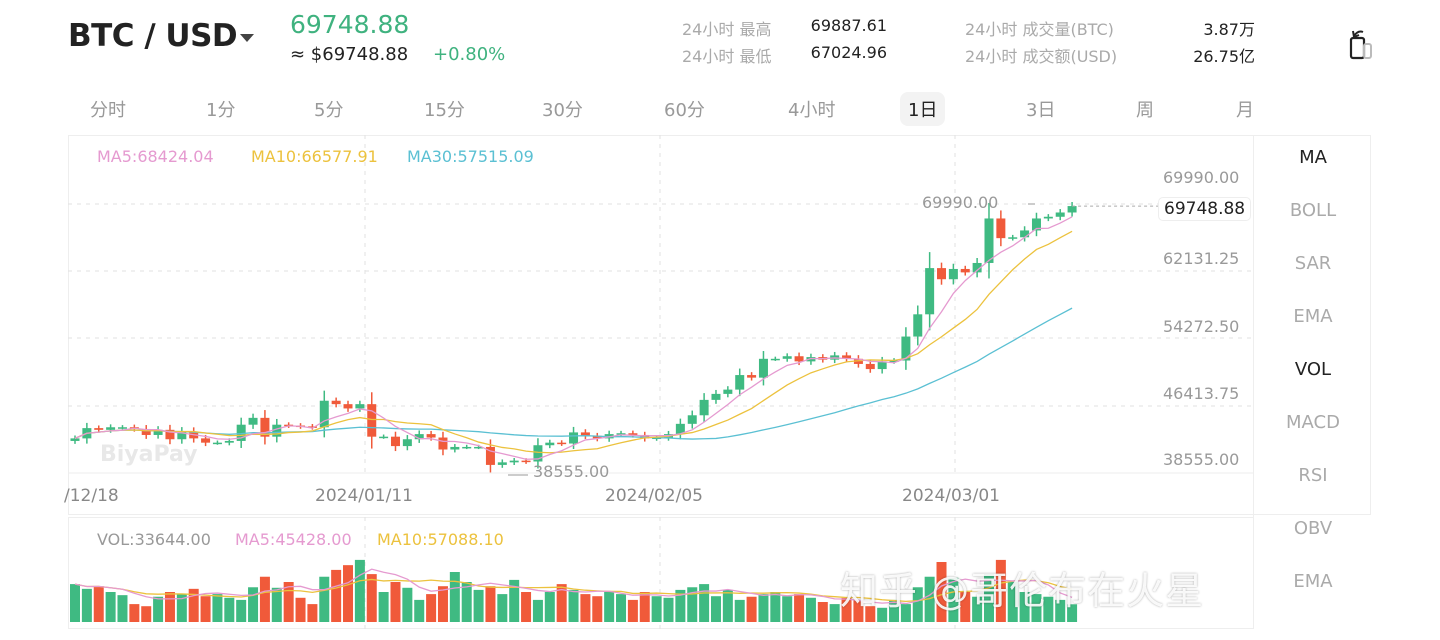 The image size is (1440, 640). Describe the element at coordinates (1201, 459) in the screenshot. I see `y-tick: 38555.00` at that location.